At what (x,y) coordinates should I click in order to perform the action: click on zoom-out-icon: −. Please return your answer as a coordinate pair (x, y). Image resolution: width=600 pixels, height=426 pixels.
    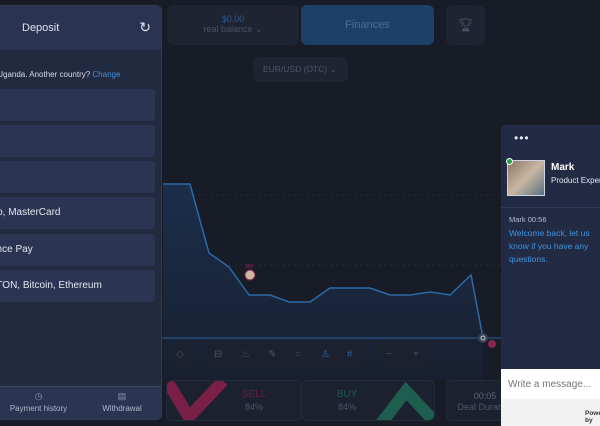
    Looking at the image, I should click on (389, 354).